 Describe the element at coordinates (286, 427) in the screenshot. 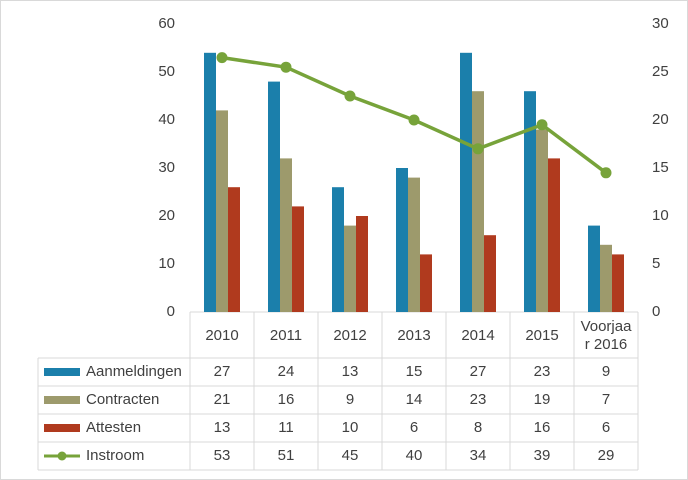

I see `table-cell: 11` at that location.